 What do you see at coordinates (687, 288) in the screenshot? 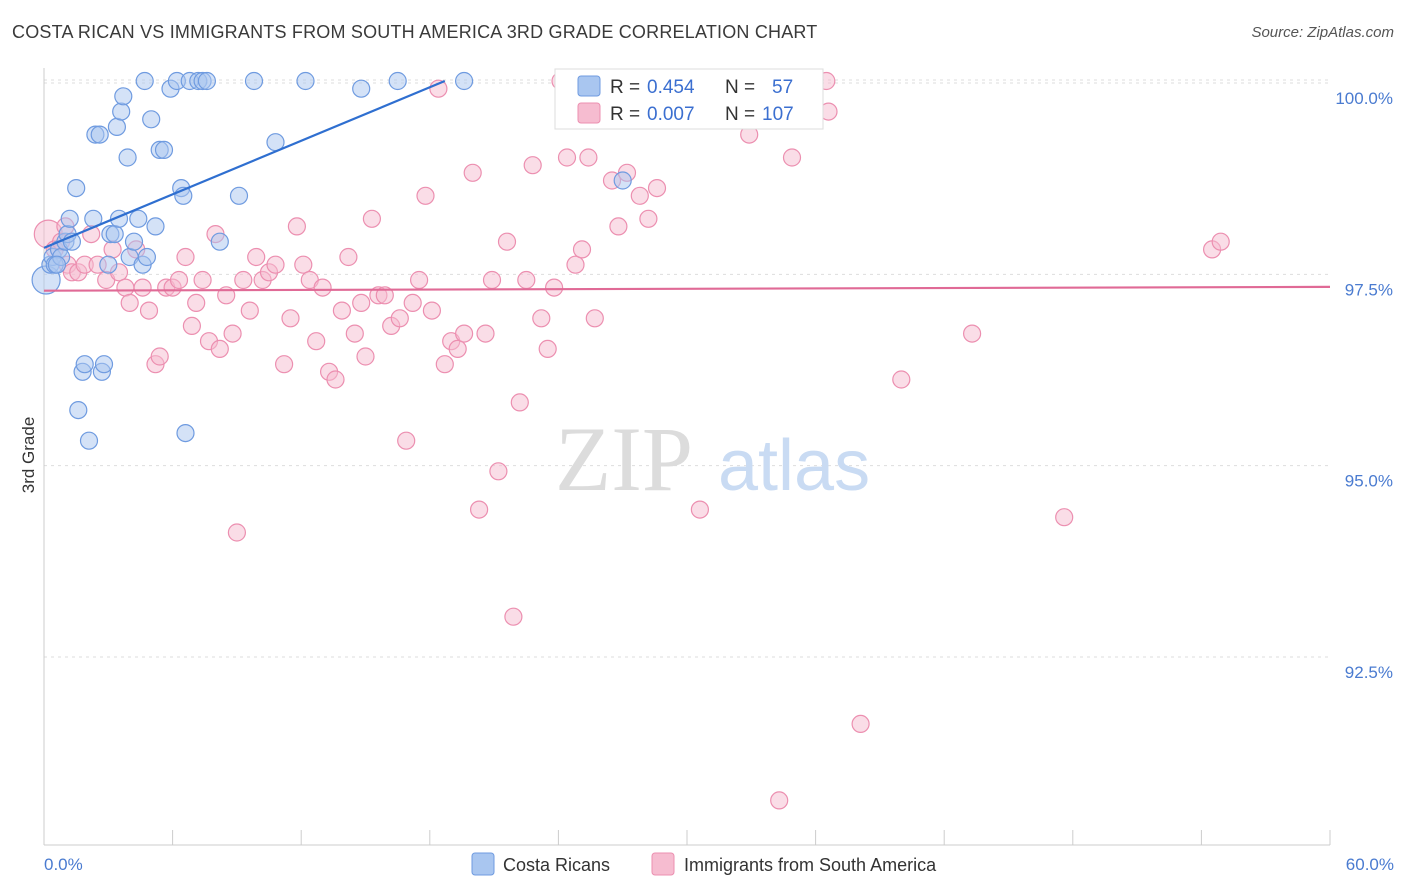
I see `trend-line-immigrants` at bounding box center [687, 288].